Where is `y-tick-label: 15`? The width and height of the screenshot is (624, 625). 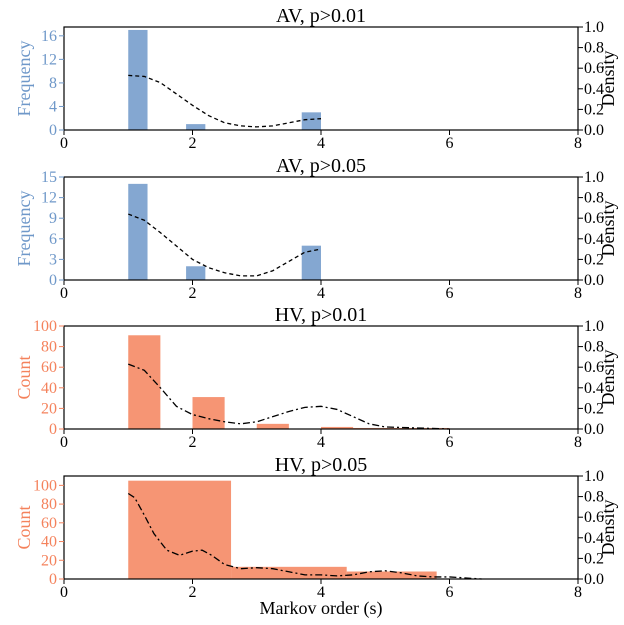
y-tick-label: 15 is located at coordinates (49, 177).